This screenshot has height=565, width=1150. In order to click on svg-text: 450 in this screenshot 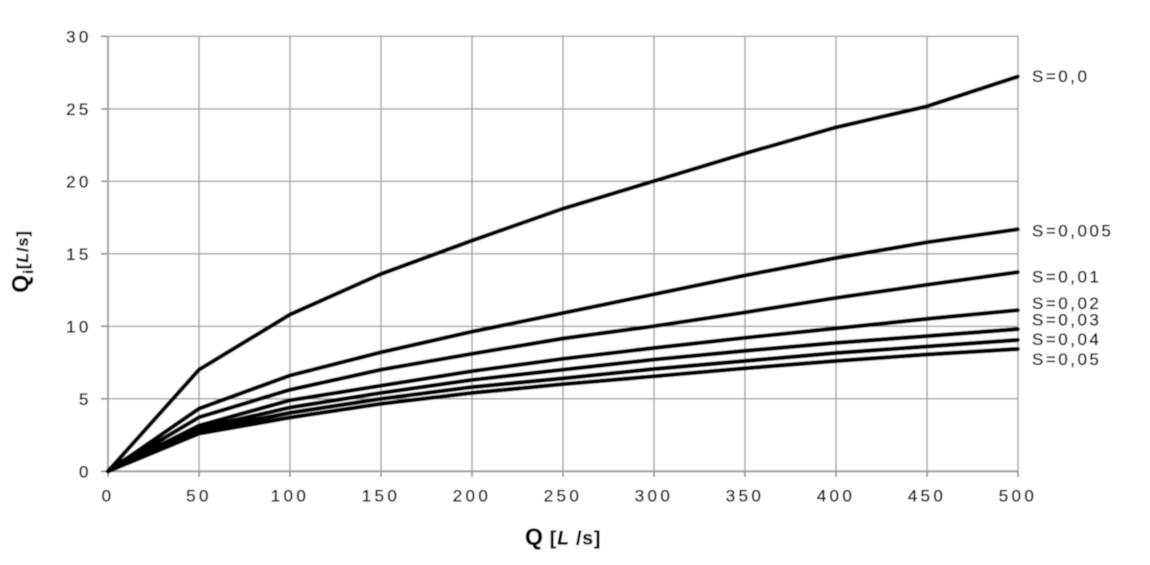, I will do `click(927, 496)`.